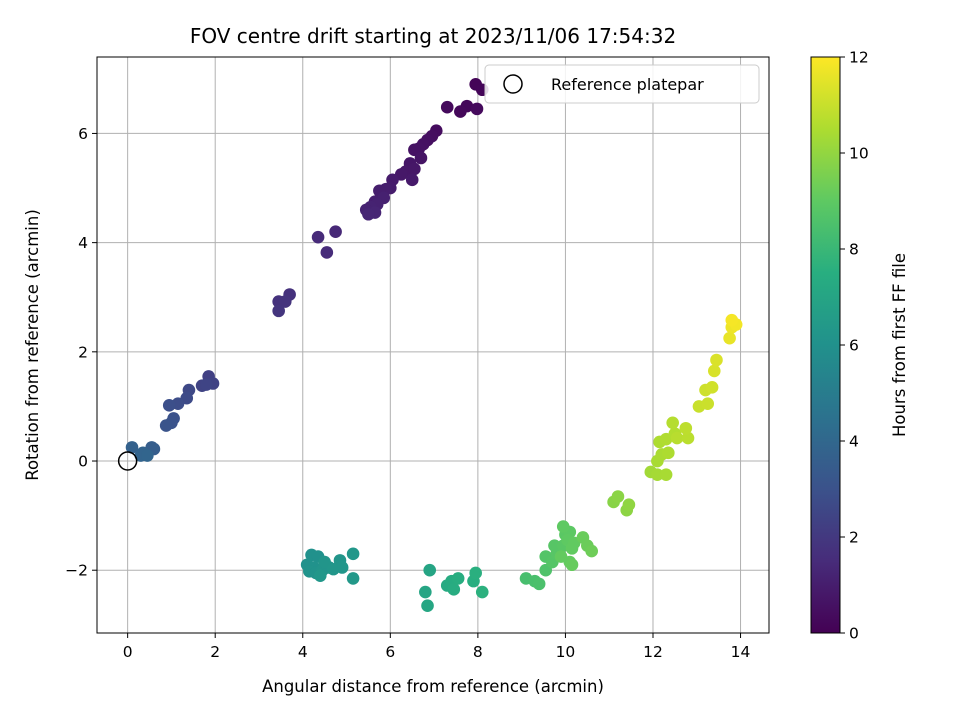 This screenshot has height=720, width=960. What do you see at coordinates (478, 652) in the screenshot?
I see `x-tick-label: 8` at bounding box center [478, 652].